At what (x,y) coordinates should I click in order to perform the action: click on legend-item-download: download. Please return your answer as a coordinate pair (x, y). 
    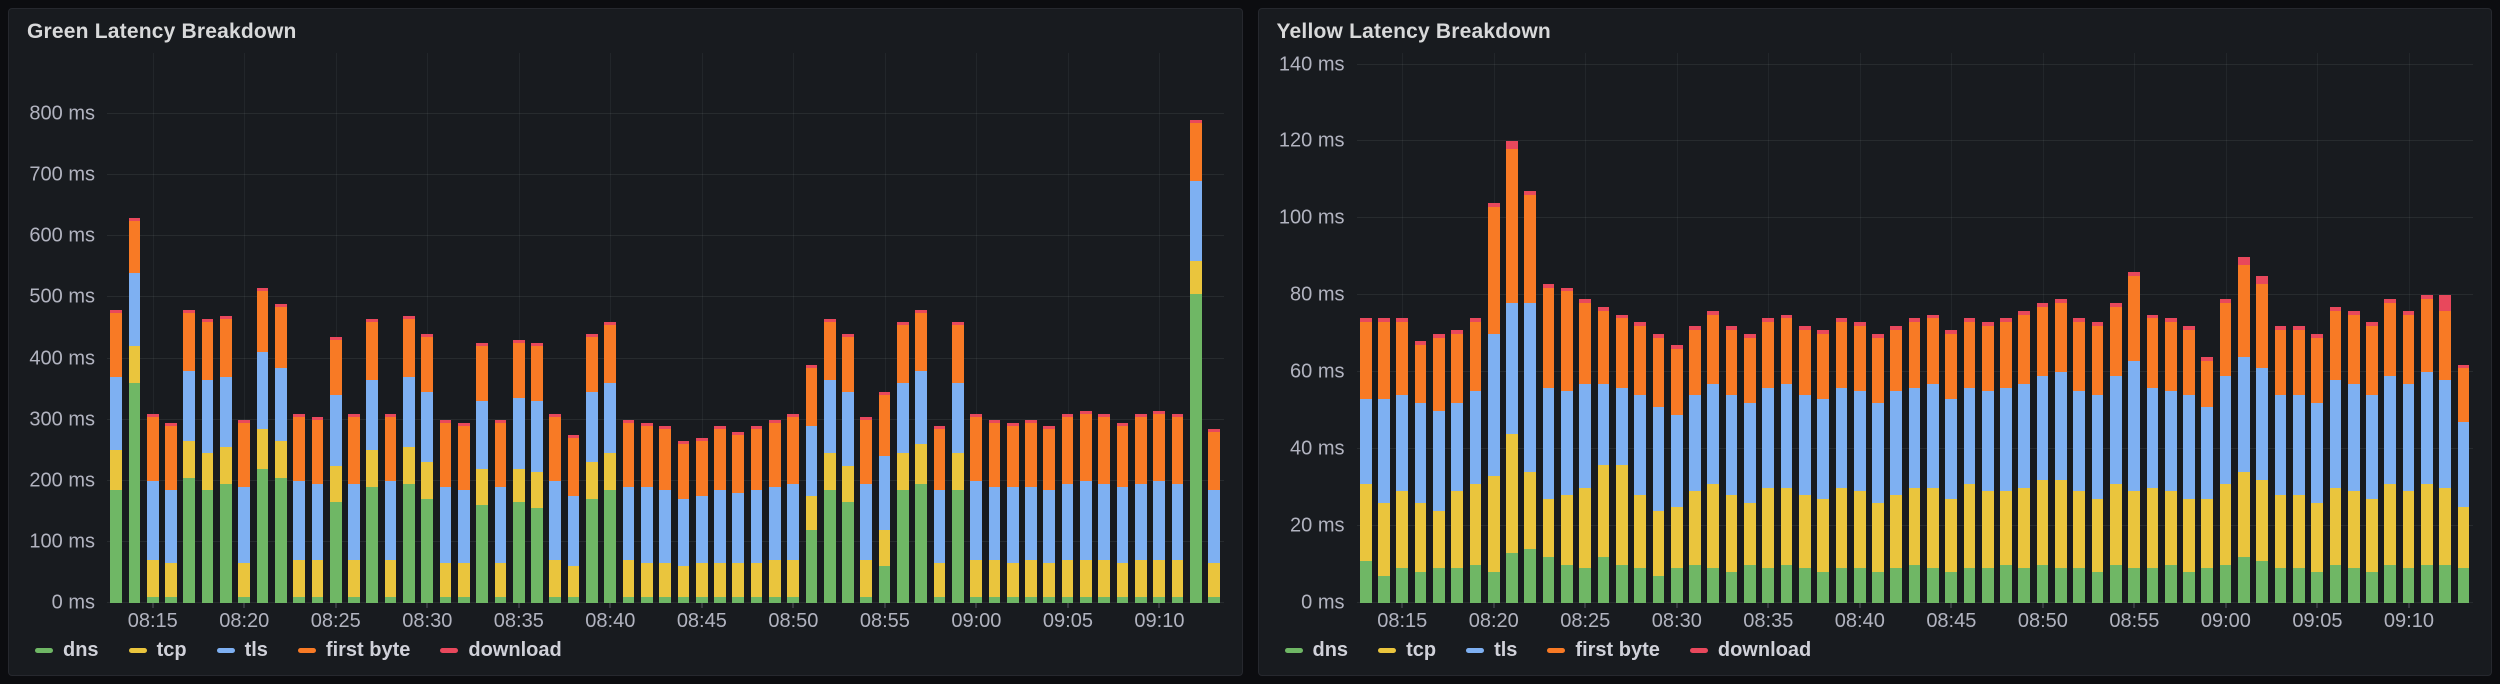
    Looking at the image, I should click on (501, 650).